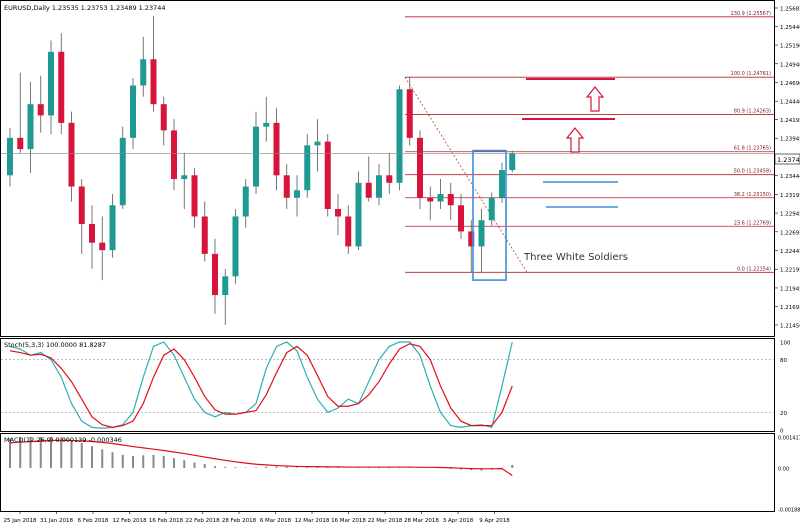  I want to click on price-tick-label: 1.21695, so click(790, 308).